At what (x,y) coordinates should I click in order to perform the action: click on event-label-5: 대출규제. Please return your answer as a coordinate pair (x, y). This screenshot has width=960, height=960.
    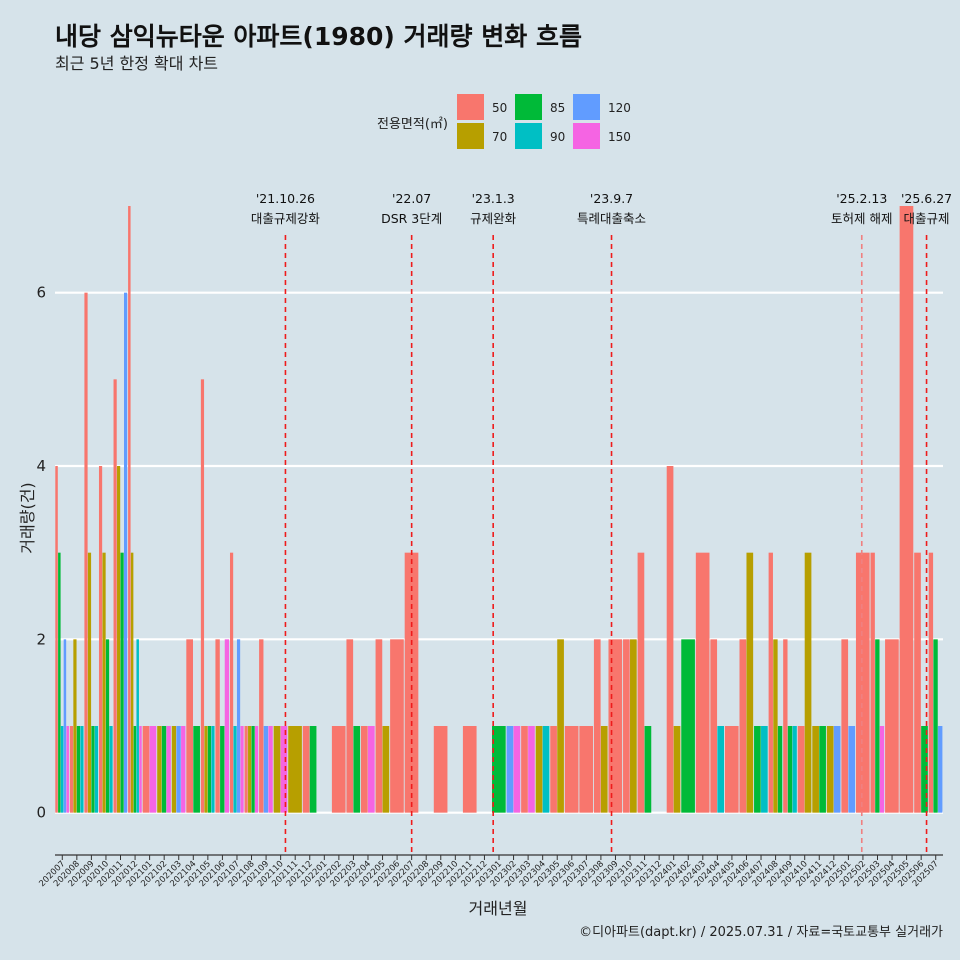
    Looking at the image, I should click on (927, 218).